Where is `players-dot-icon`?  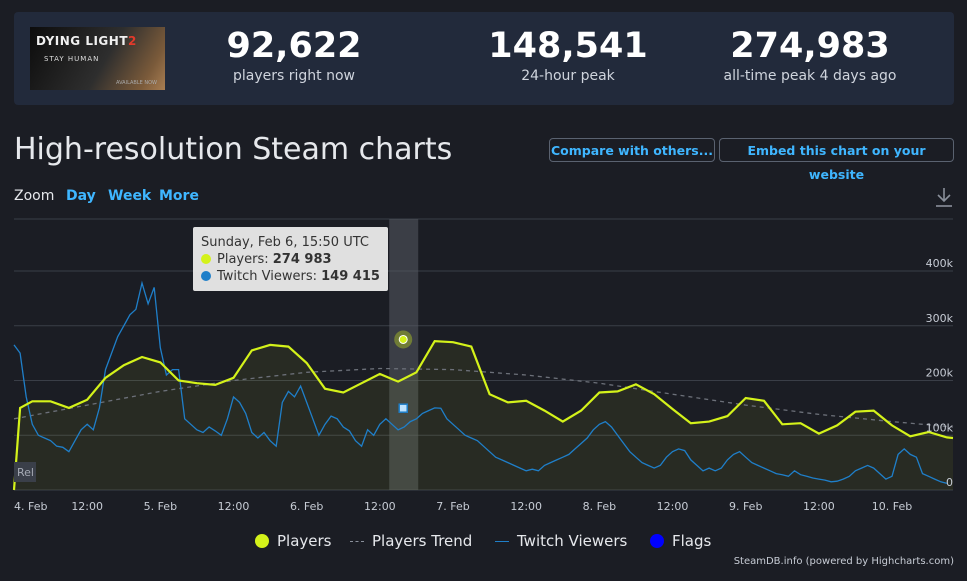 players-dot-icon is located at coordinates (206, 259).